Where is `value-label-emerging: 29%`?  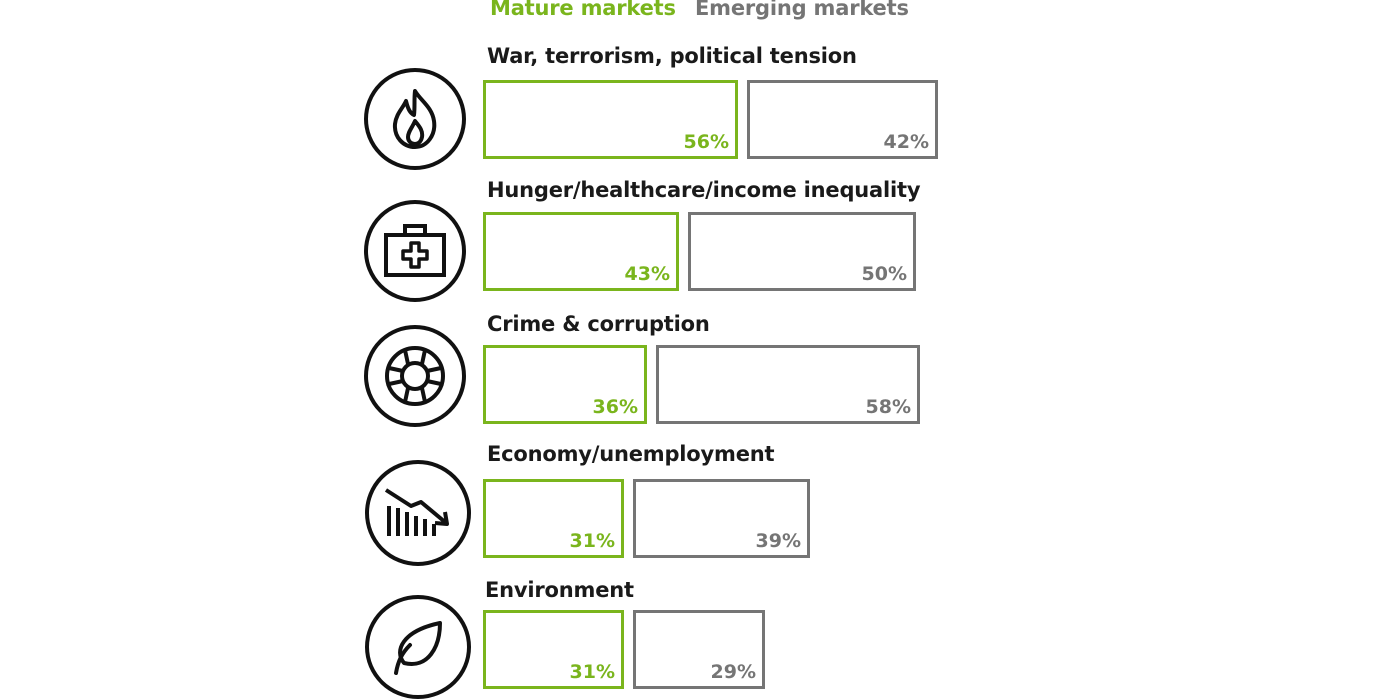 value-label-emerging: 29% is located at coordinates (733, 672).